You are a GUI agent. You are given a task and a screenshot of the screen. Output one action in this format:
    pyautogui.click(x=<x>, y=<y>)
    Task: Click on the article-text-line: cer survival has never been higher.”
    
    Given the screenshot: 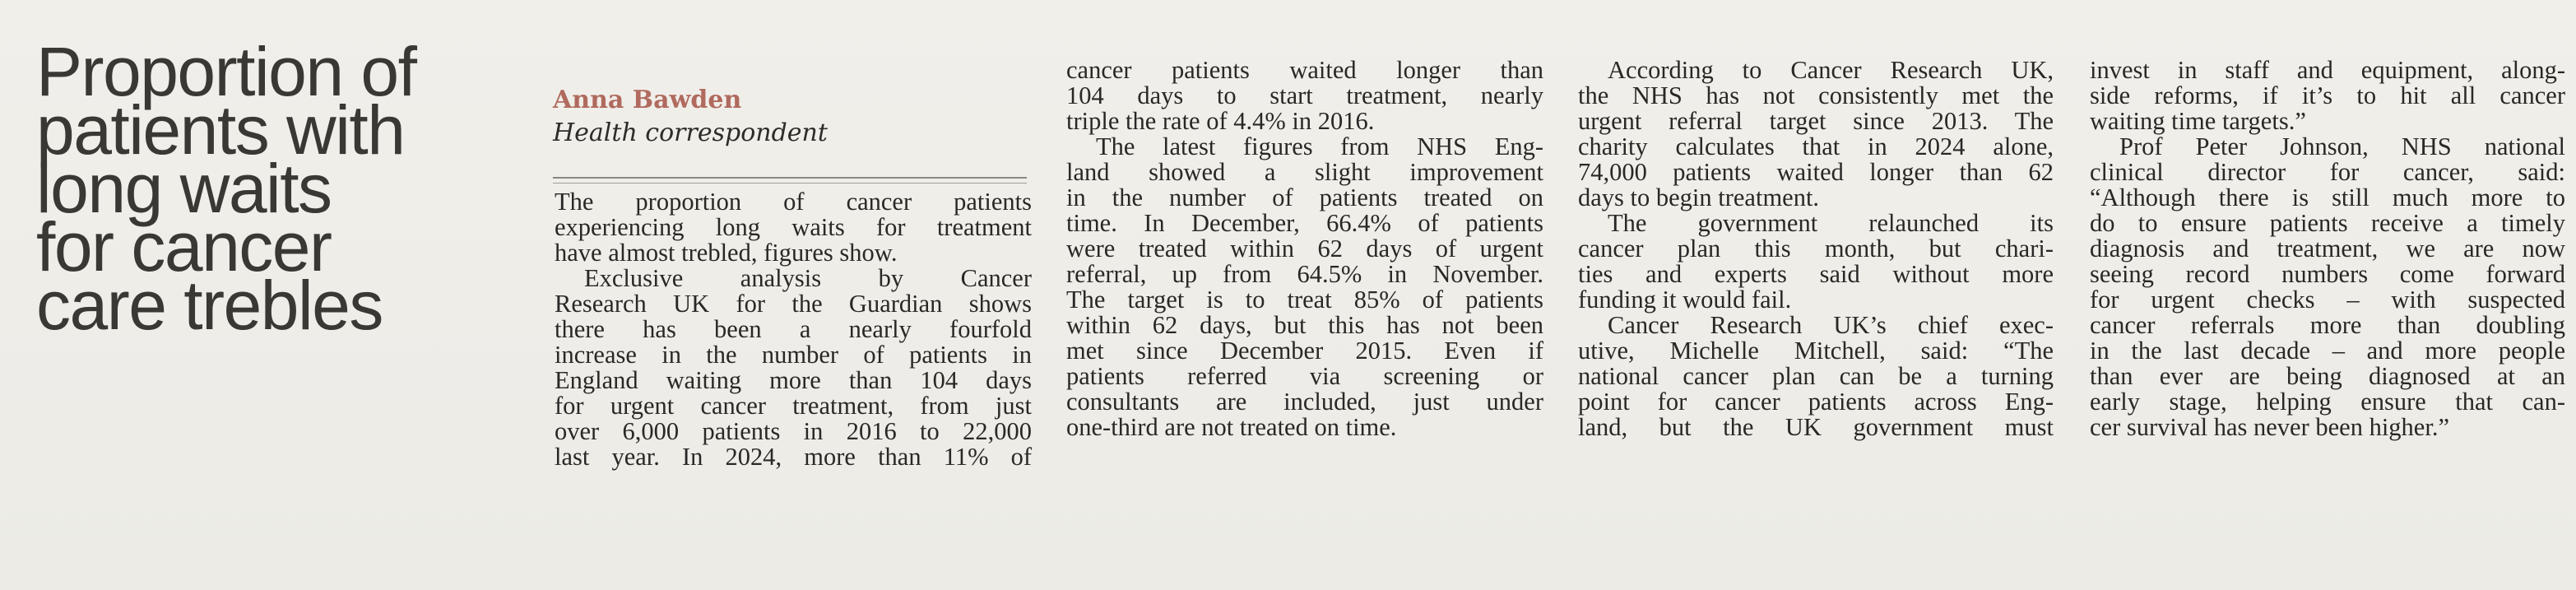 What is the action you would take?
    pyautogui.click(x=2269, y=427)
    